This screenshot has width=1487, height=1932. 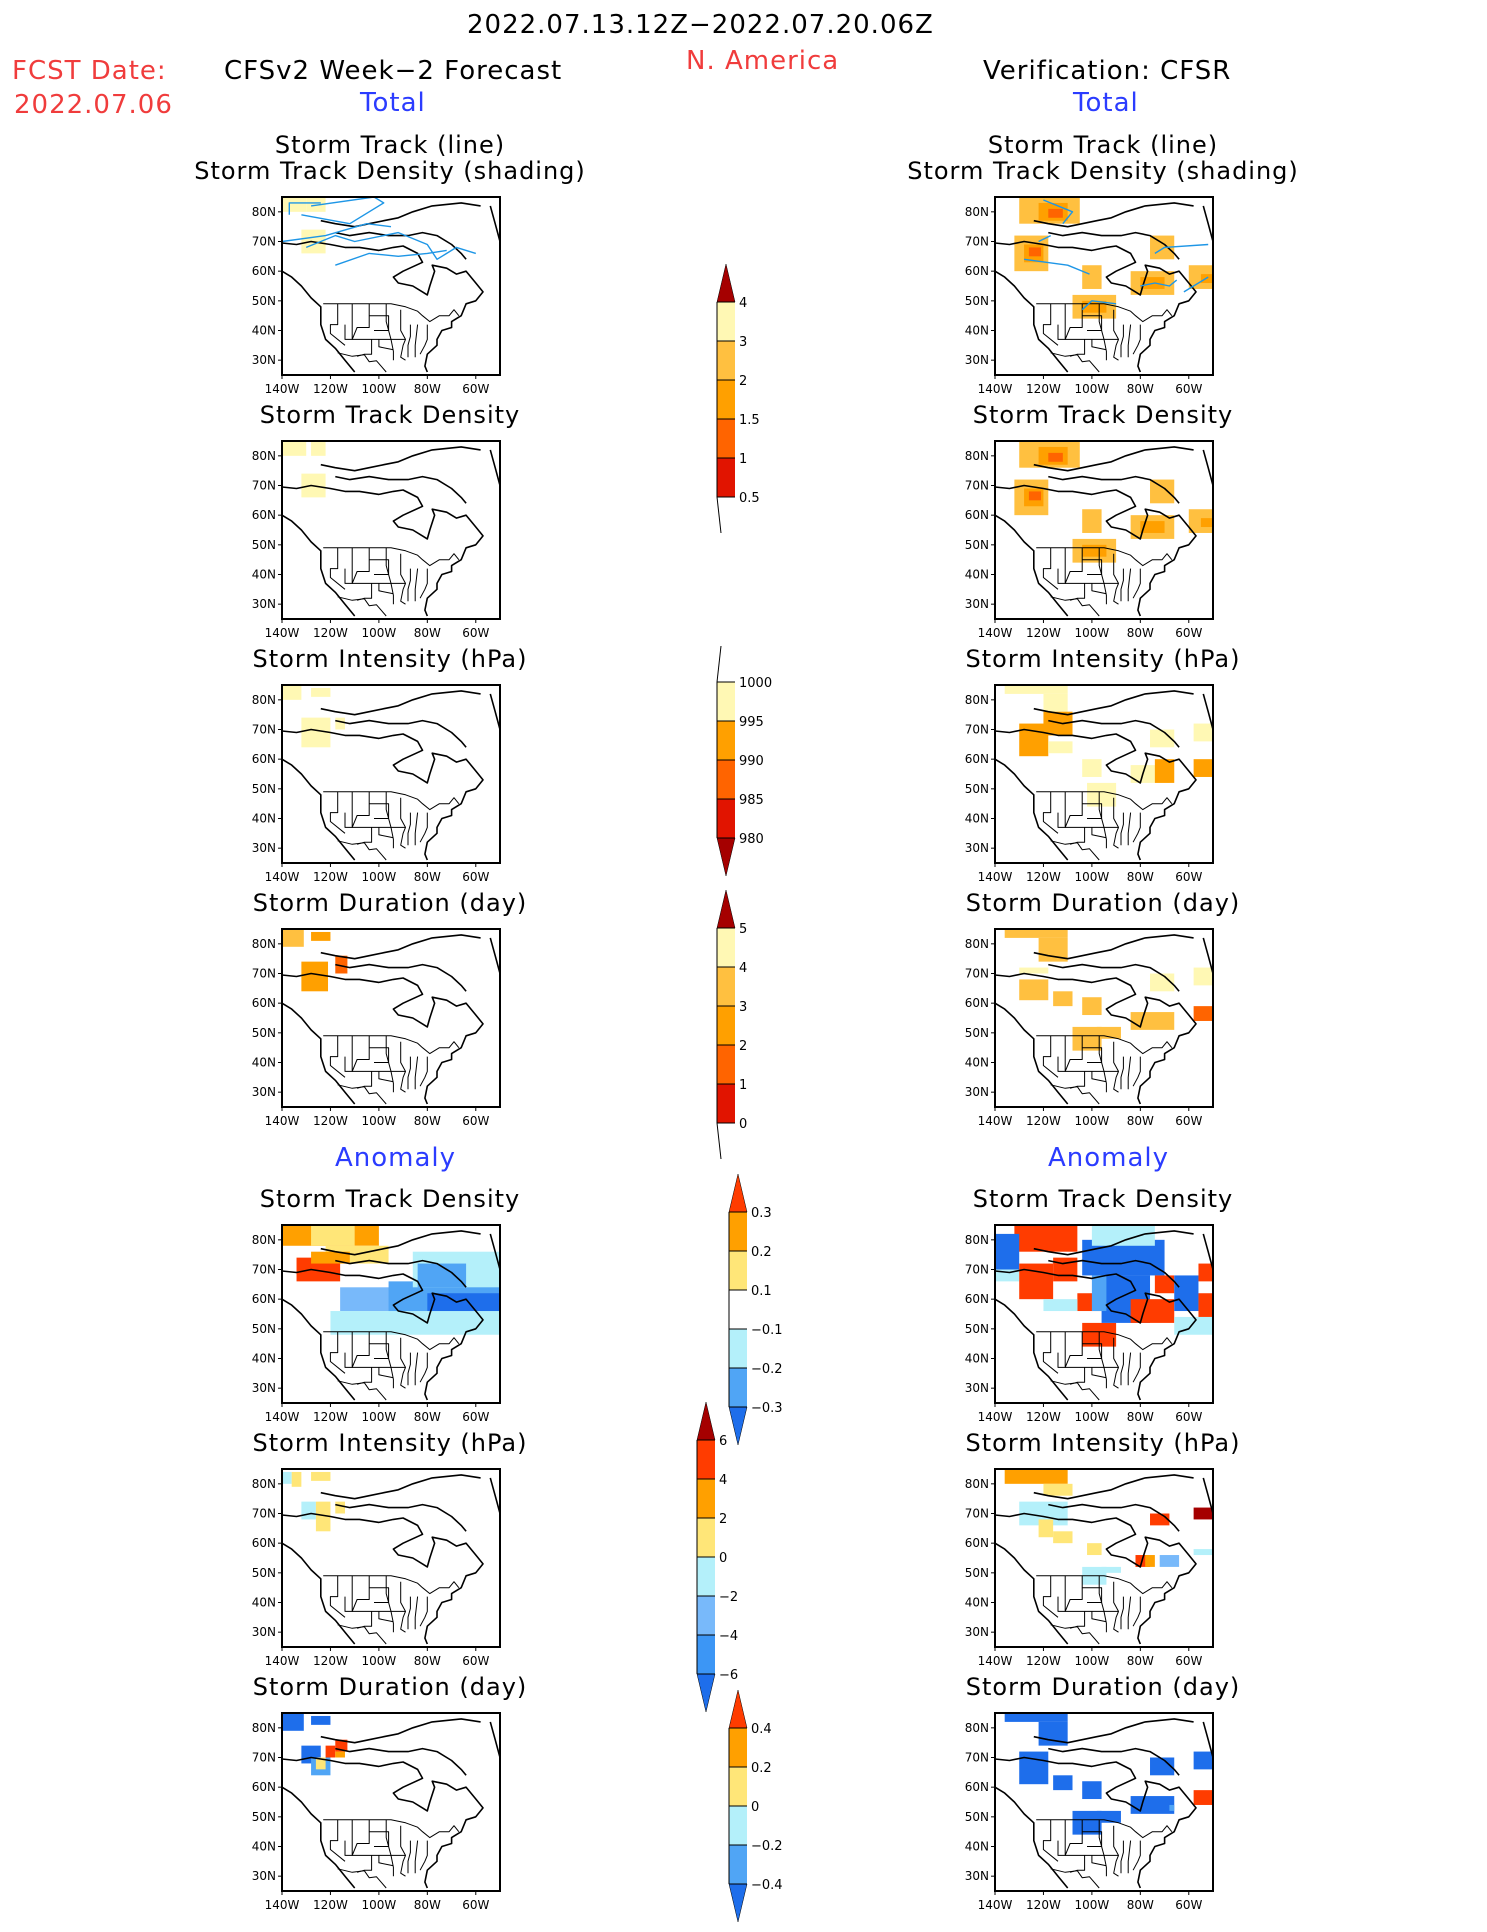 I want to click on panel-title-fc-intensity: Storm Intensity (hPa), so click(x=390, y=659).